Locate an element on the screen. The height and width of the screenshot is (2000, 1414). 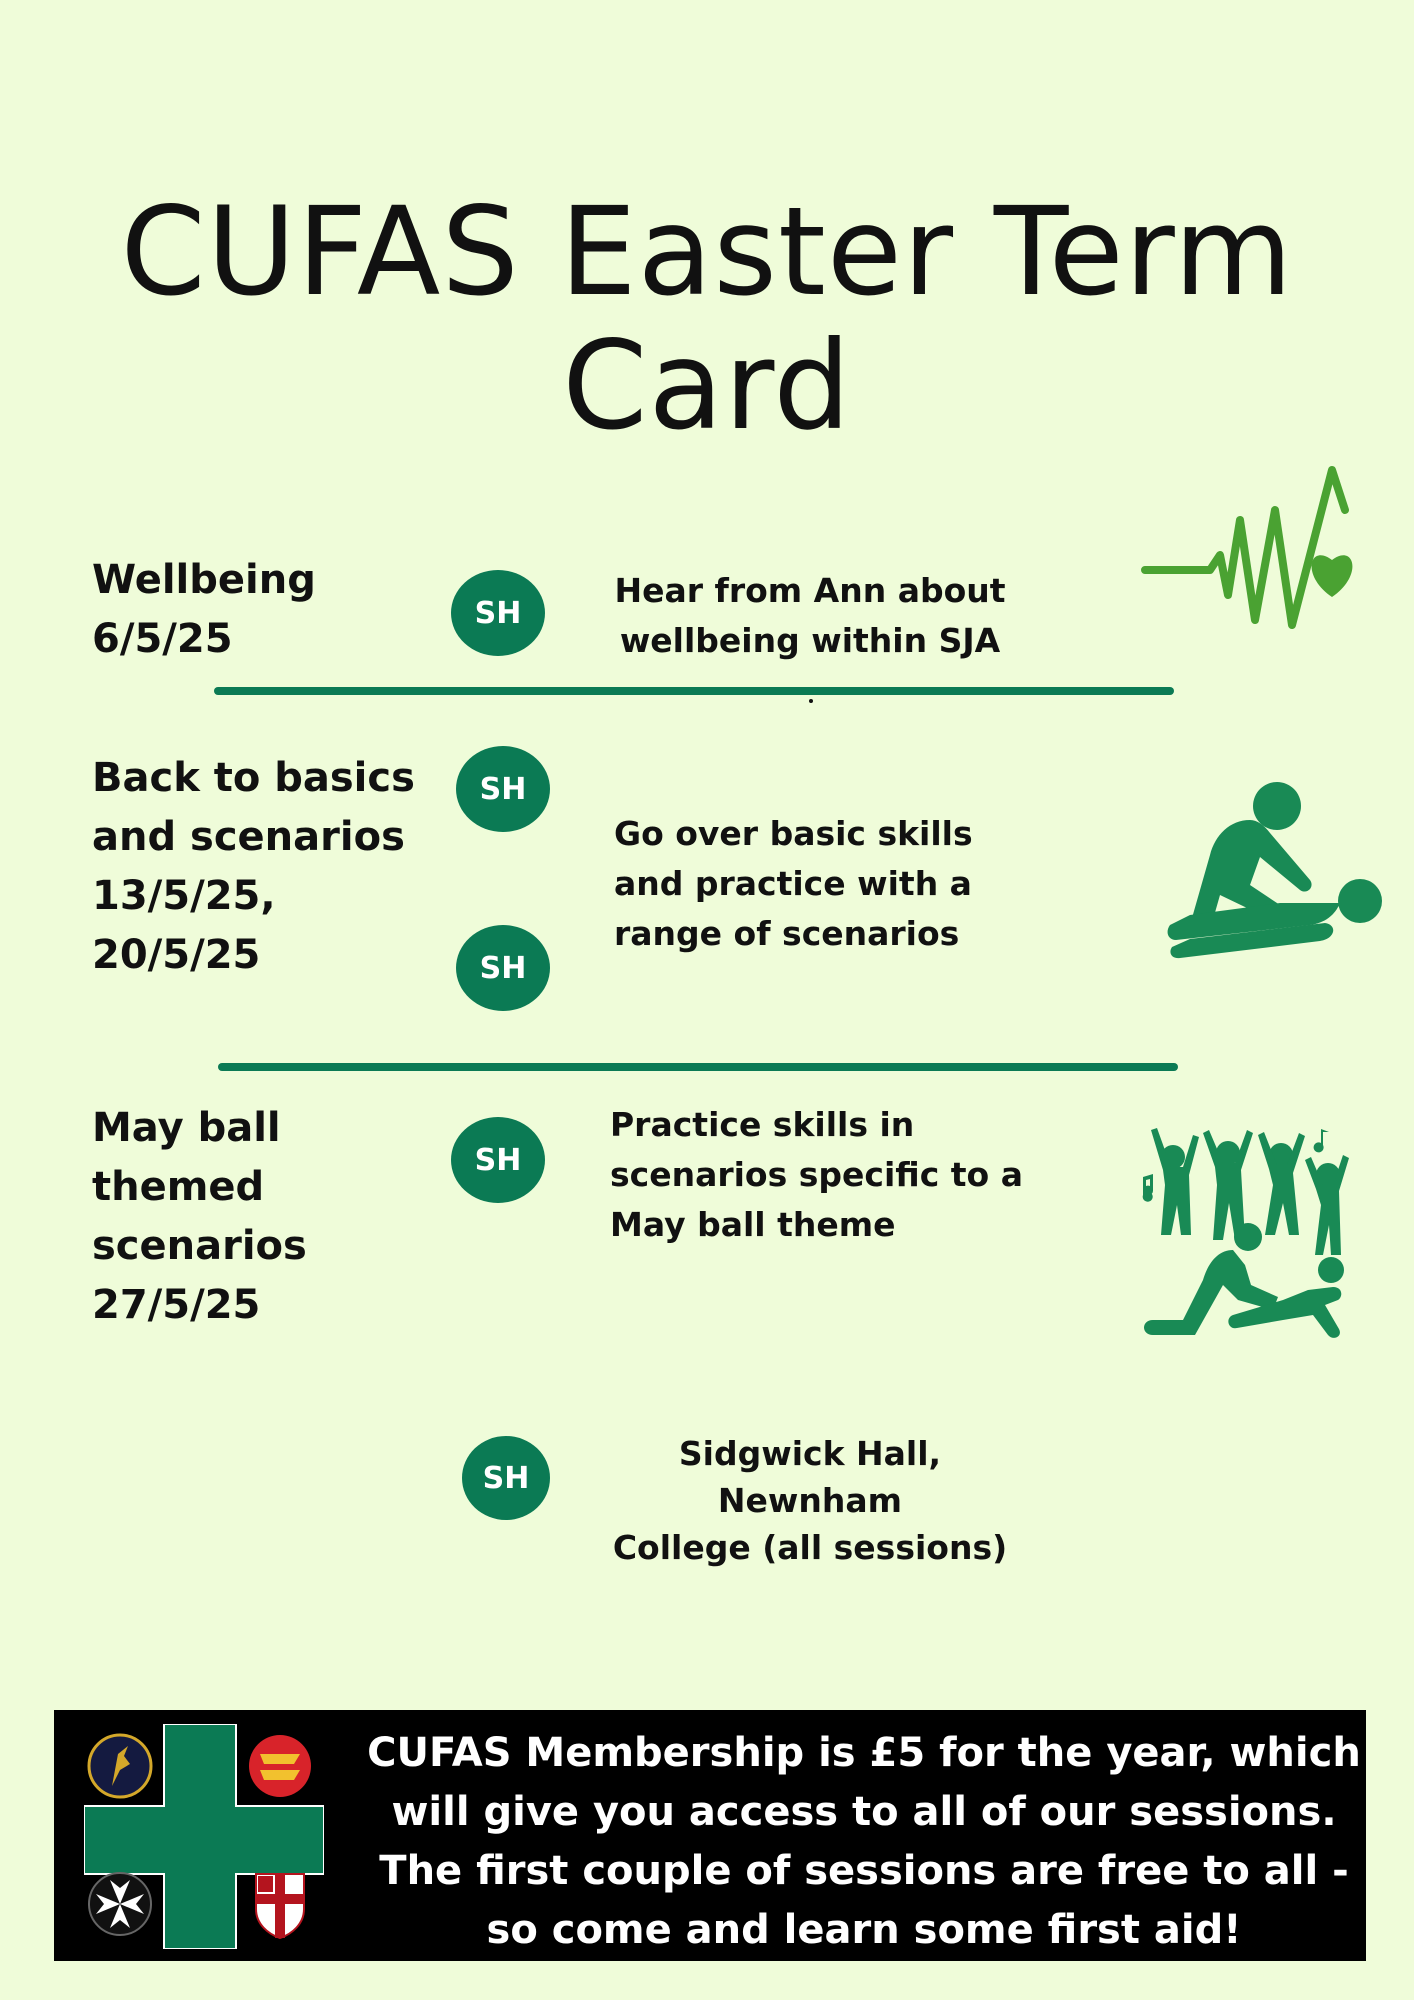
cufas-logo is located at coordinates (204, 1836).